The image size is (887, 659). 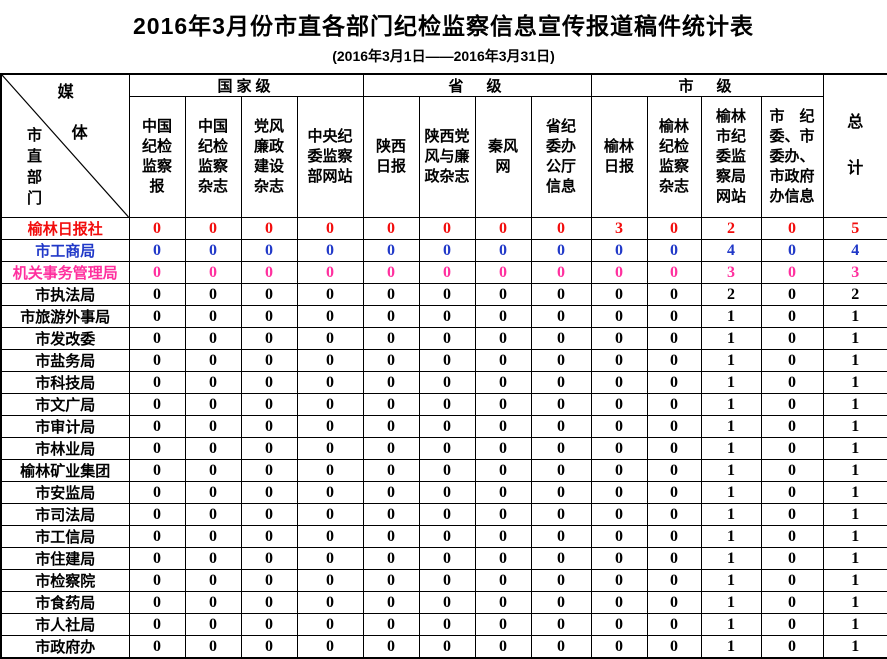 I want to click on total-cell: 3, so click(x=854, y=272).